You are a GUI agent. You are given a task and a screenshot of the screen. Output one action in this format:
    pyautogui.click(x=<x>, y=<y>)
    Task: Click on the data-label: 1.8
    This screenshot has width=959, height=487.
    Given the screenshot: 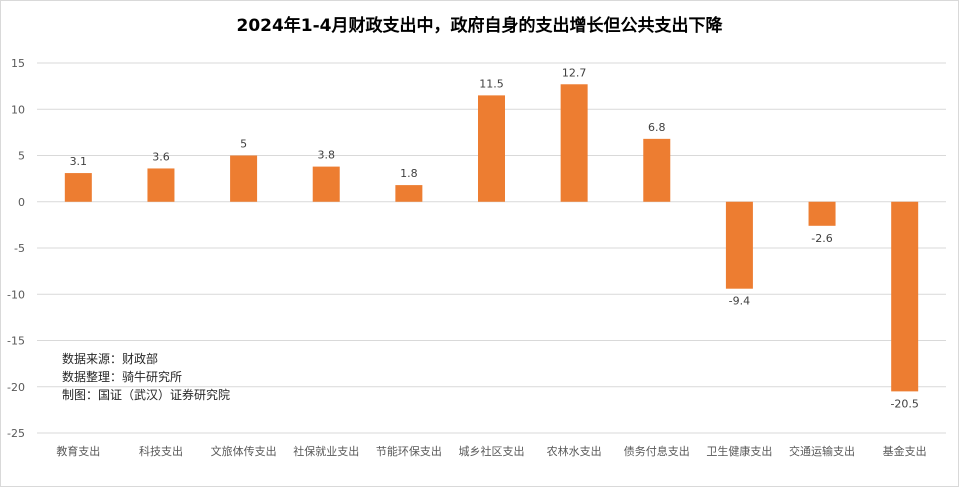 What is the action you would take?
    pyautogui.click(x=409, y=173)
    